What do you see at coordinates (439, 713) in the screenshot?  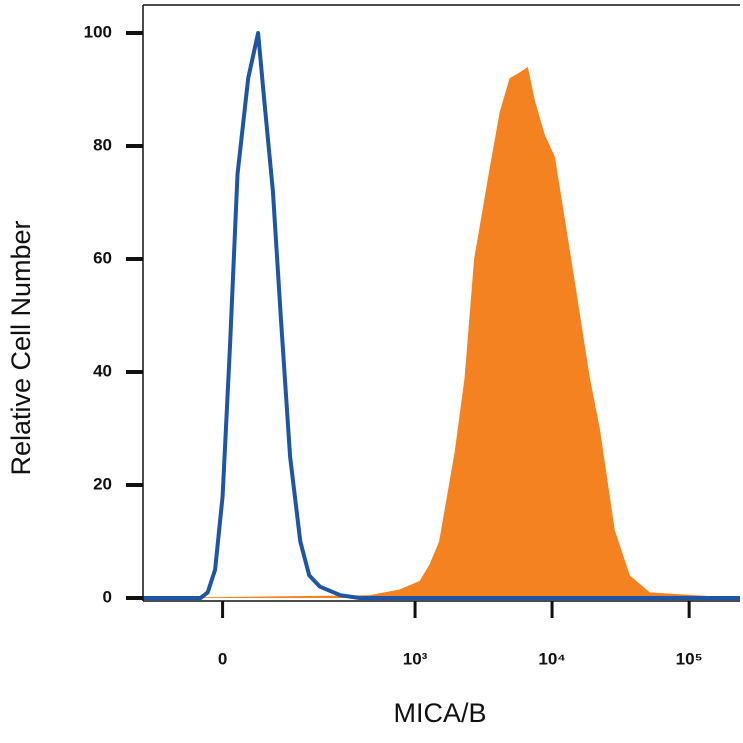 I see `x-axis-title: MICA/B` at bounding box center [439, 713].